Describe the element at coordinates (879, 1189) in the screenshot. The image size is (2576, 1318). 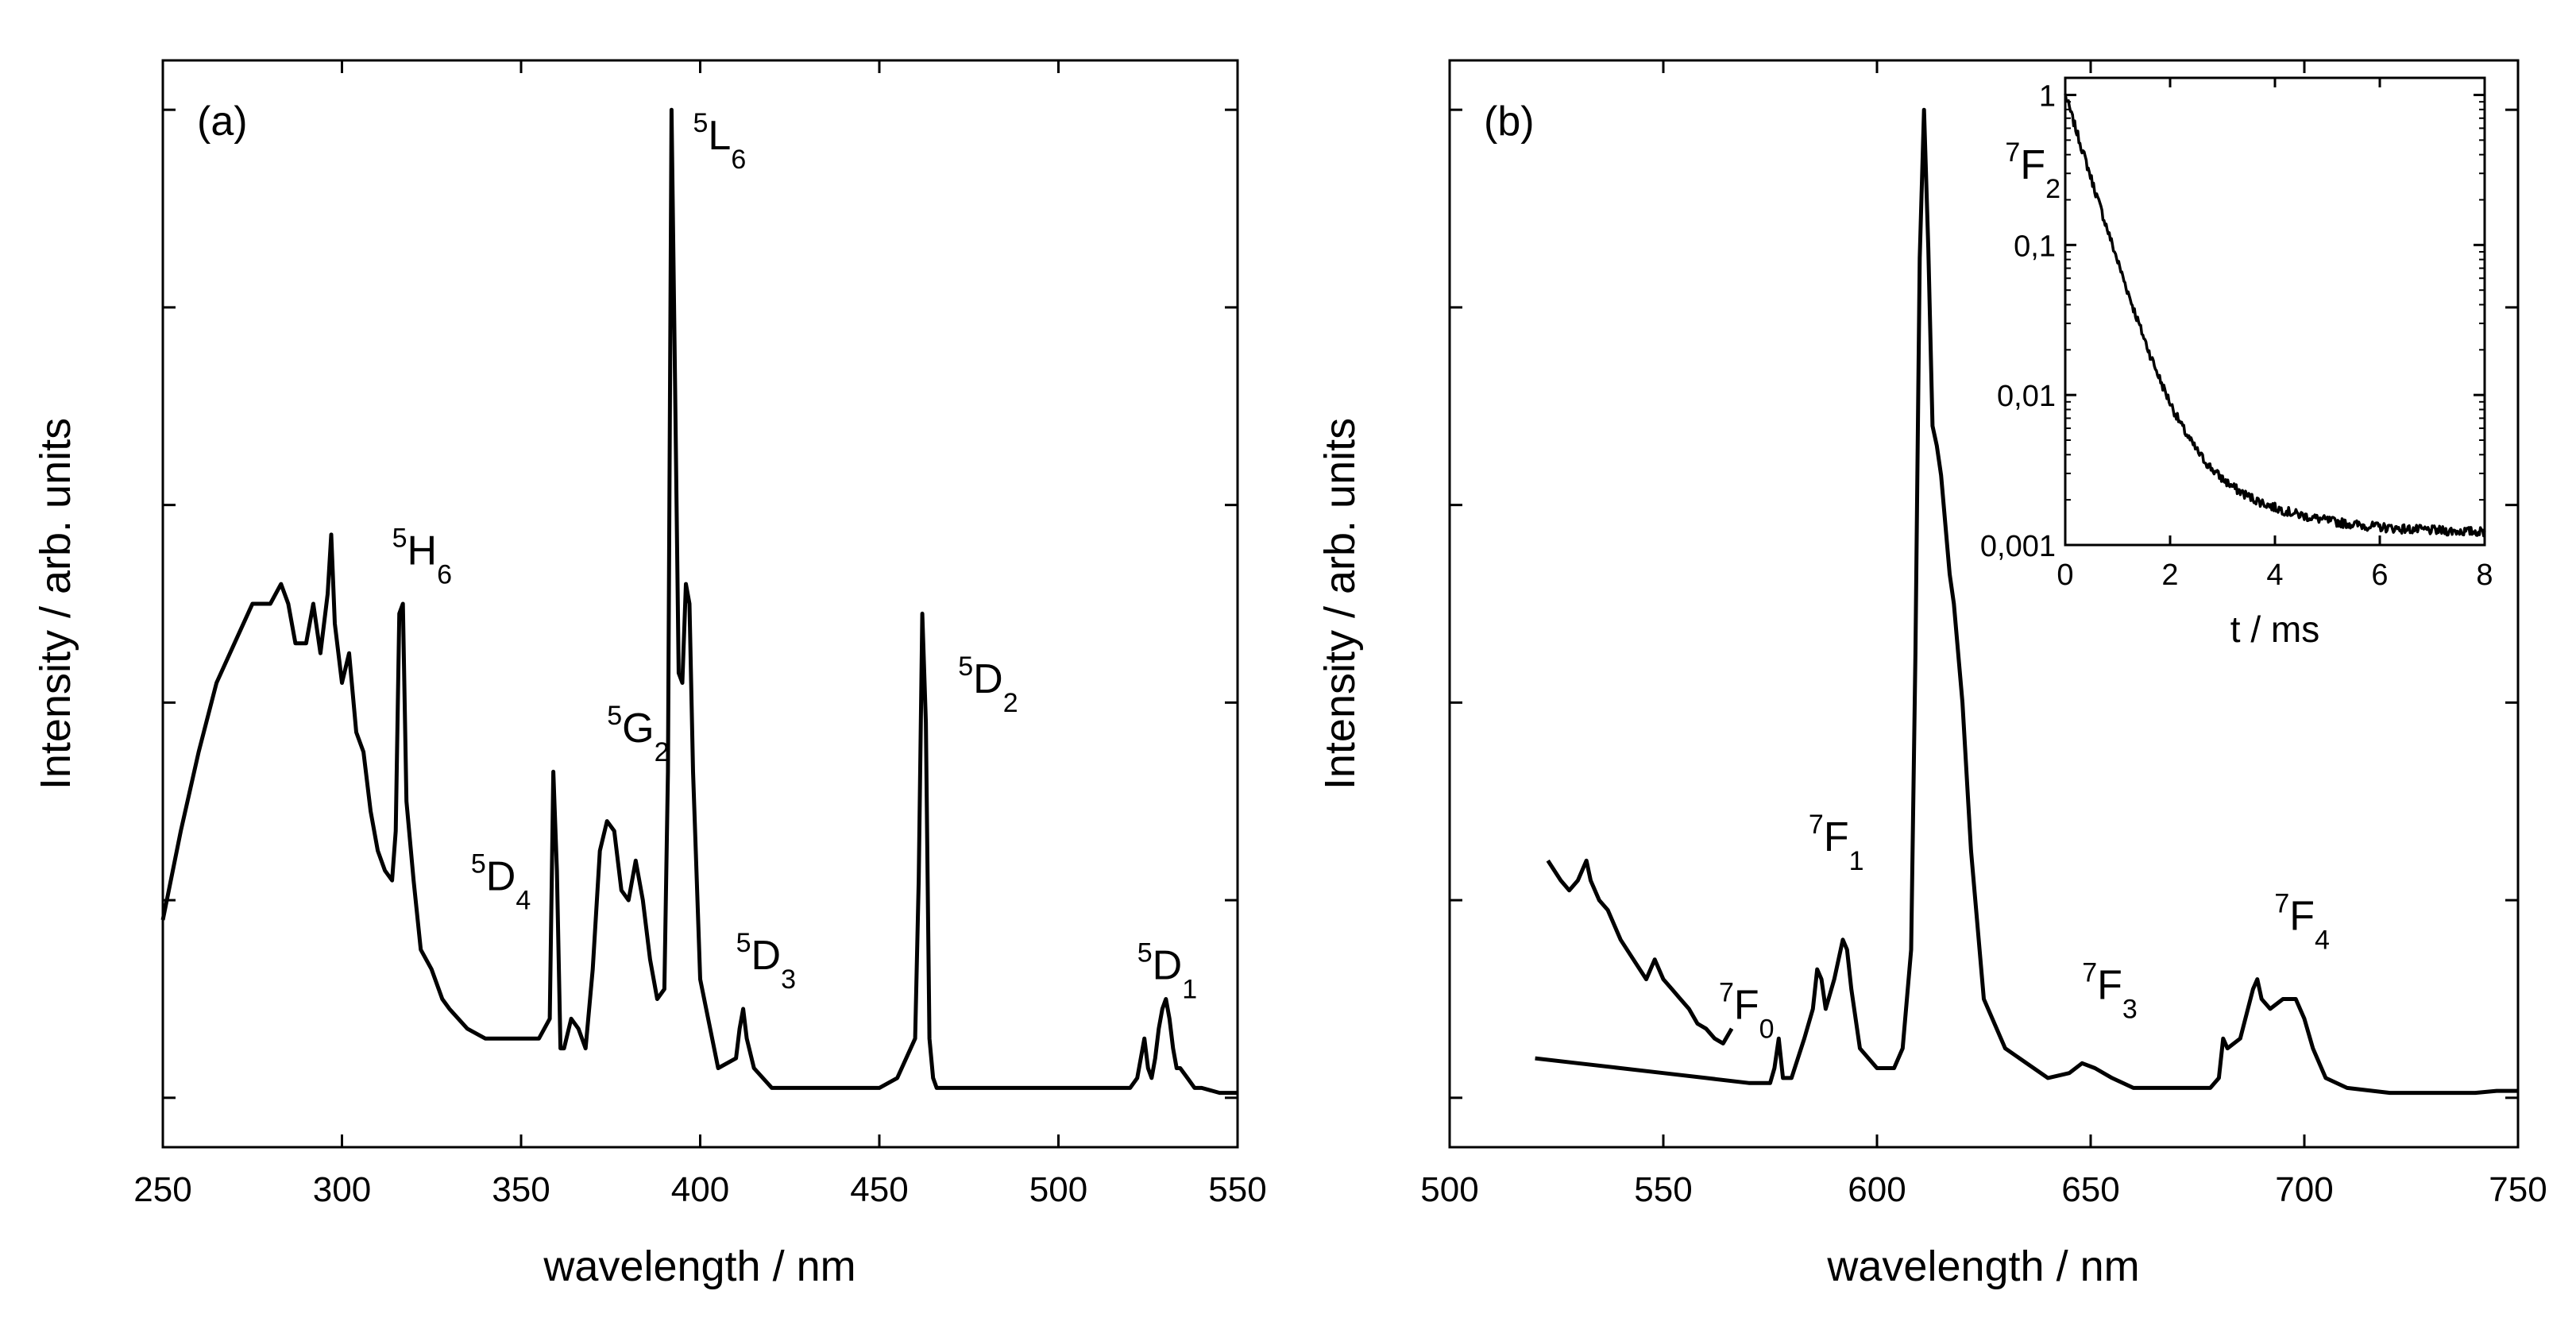
I see `x-tick-label: 450` at that location.